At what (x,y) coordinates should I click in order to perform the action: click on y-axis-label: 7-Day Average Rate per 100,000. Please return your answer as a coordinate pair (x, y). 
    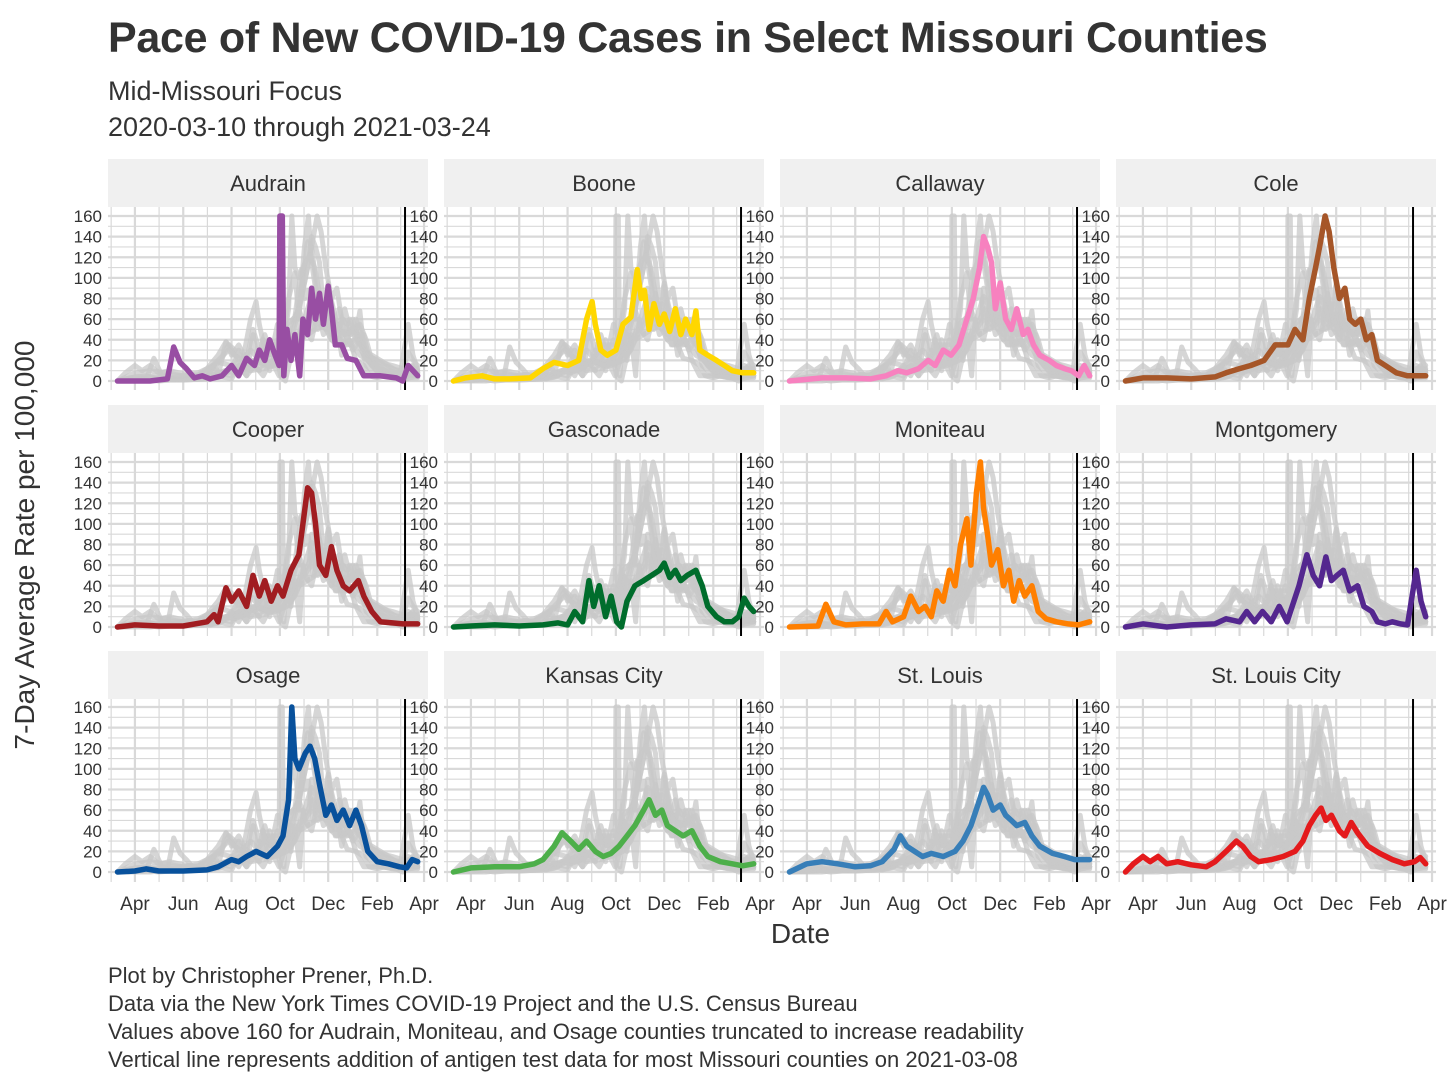
    Looking at the image, I should click on (24, 545).